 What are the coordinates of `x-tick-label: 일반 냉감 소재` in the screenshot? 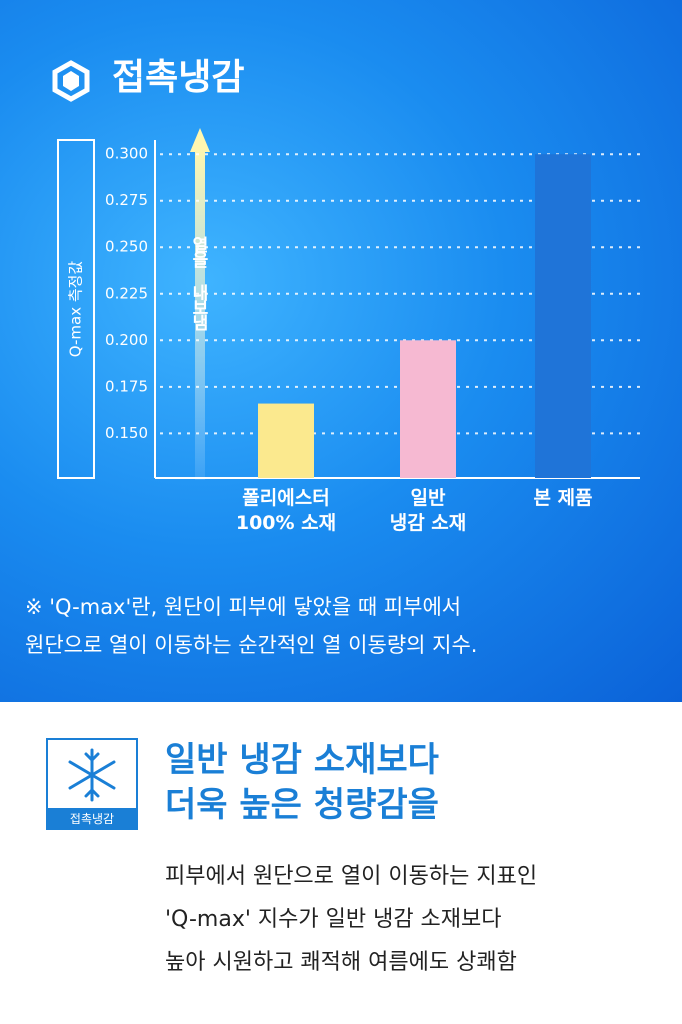 It's located at (428, 510).